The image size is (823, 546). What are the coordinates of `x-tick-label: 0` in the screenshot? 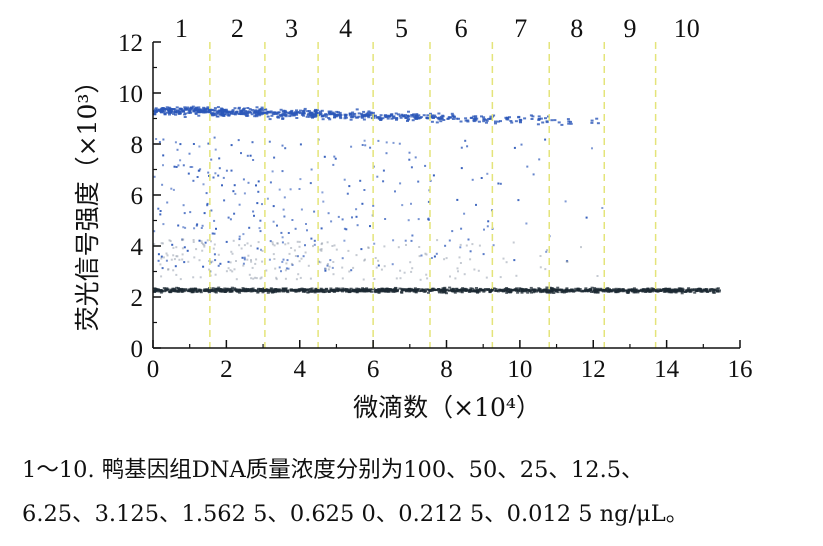 It's located at (153, 369).